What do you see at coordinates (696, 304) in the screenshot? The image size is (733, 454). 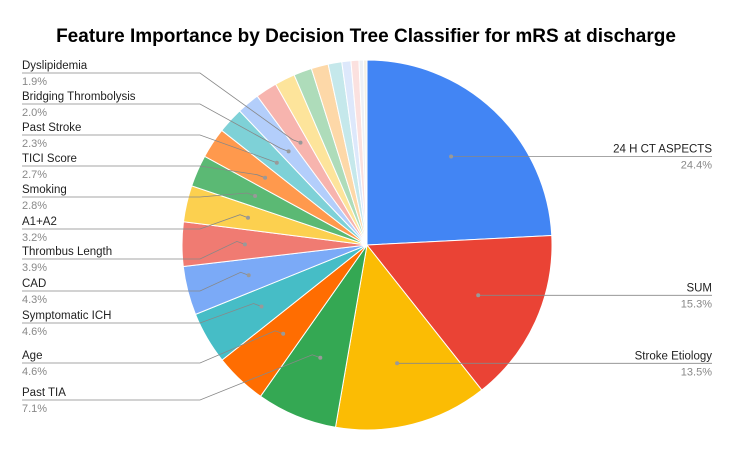 I see `slice-percent-sum: 15.3%` at bounding box center [696, 304].